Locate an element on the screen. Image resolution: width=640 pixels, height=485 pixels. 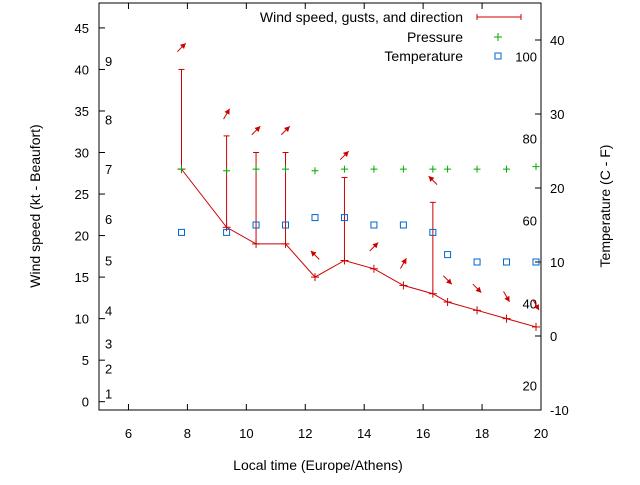
beaufort-label: 9 is located at coordinates (108, 61).